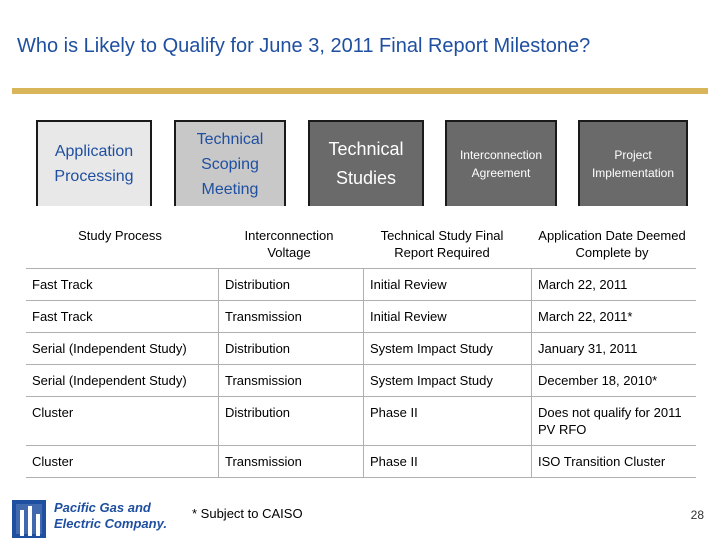 The height and width of the screenshot is (540, 720). I want to click on step-label: Interconnection Agreement, so click(501, 164).